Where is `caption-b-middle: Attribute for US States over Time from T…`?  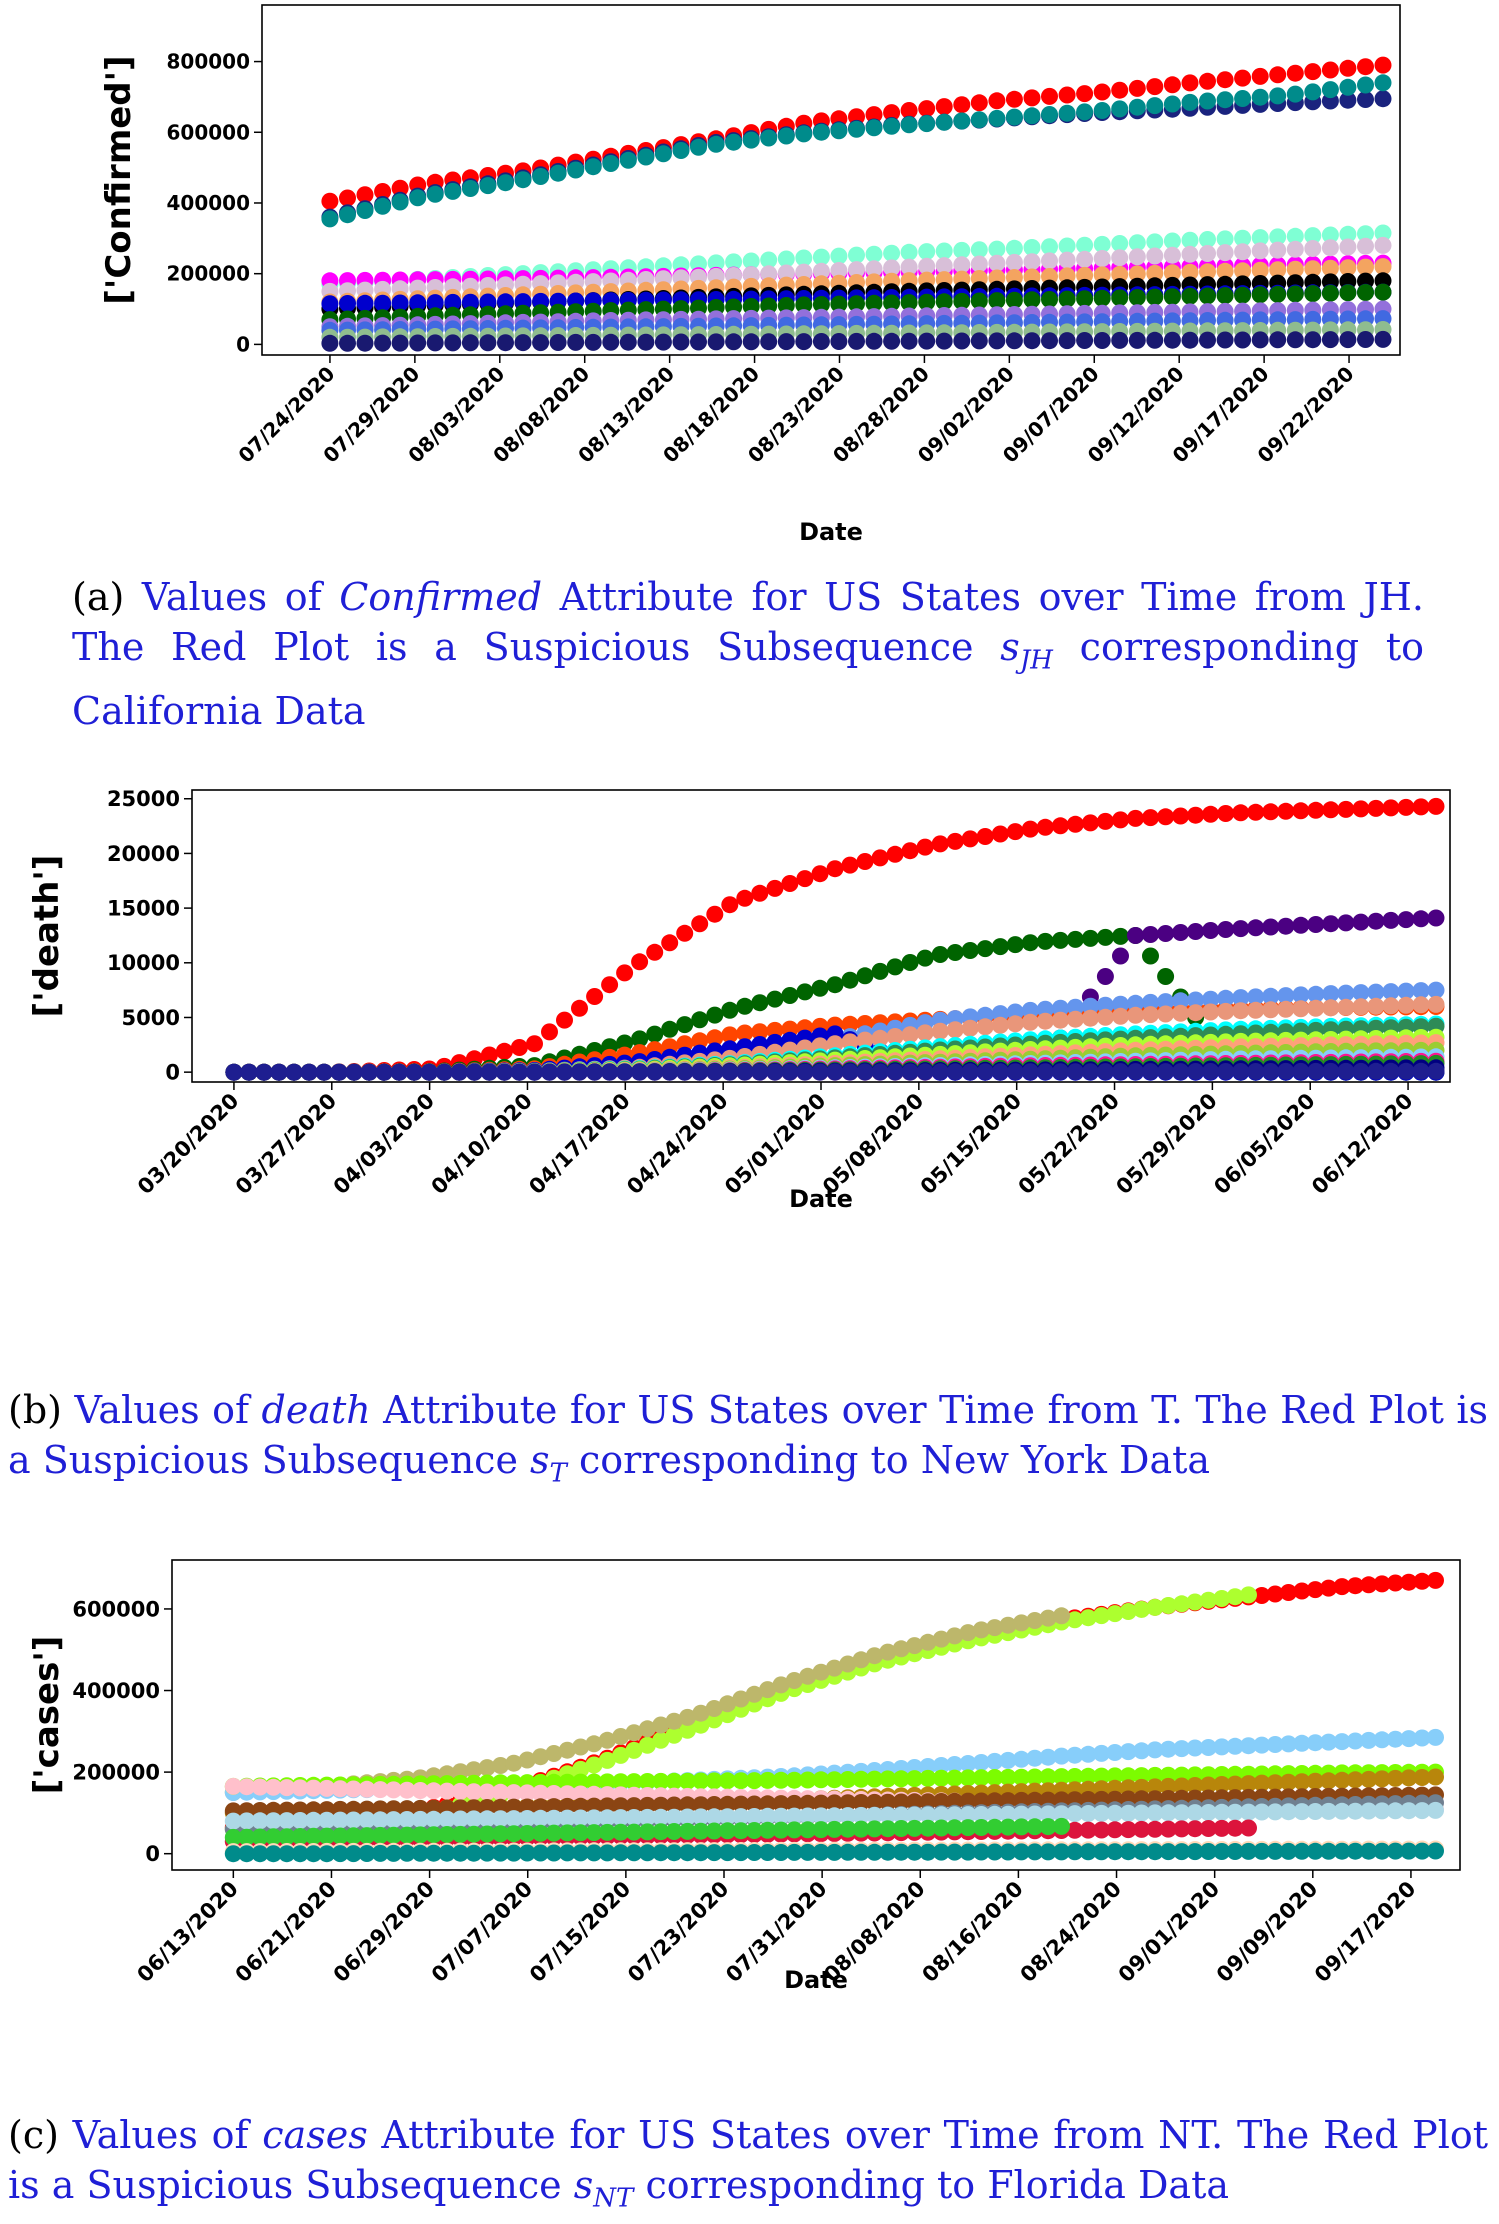
caption-b-middle: Attribute for US States over Time from T… is located at coordinates (748, 1435).